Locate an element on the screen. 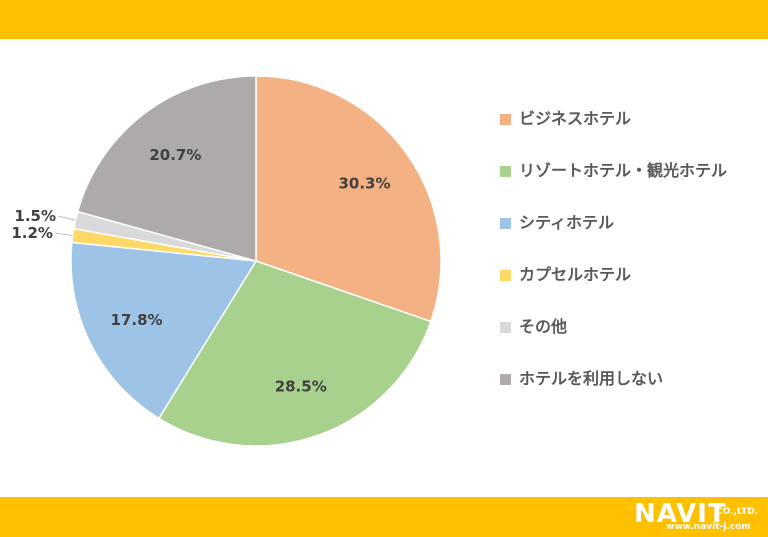 This screenshot has height=537, width=768. data-label-city-hotel: 17.8% is located at coordinates (137, 320).